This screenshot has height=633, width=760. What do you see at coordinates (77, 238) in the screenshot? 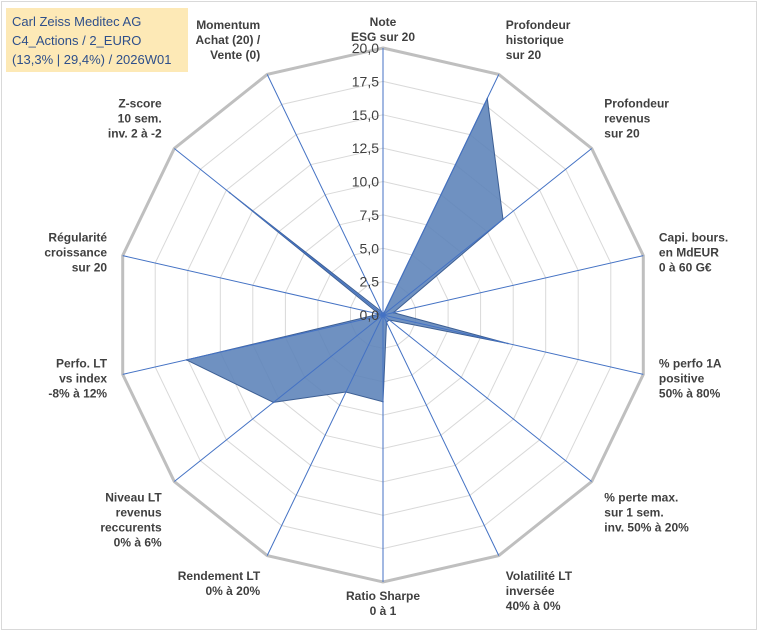
I see `axis-label-line: Régularité` at bounding box center [77, 238].